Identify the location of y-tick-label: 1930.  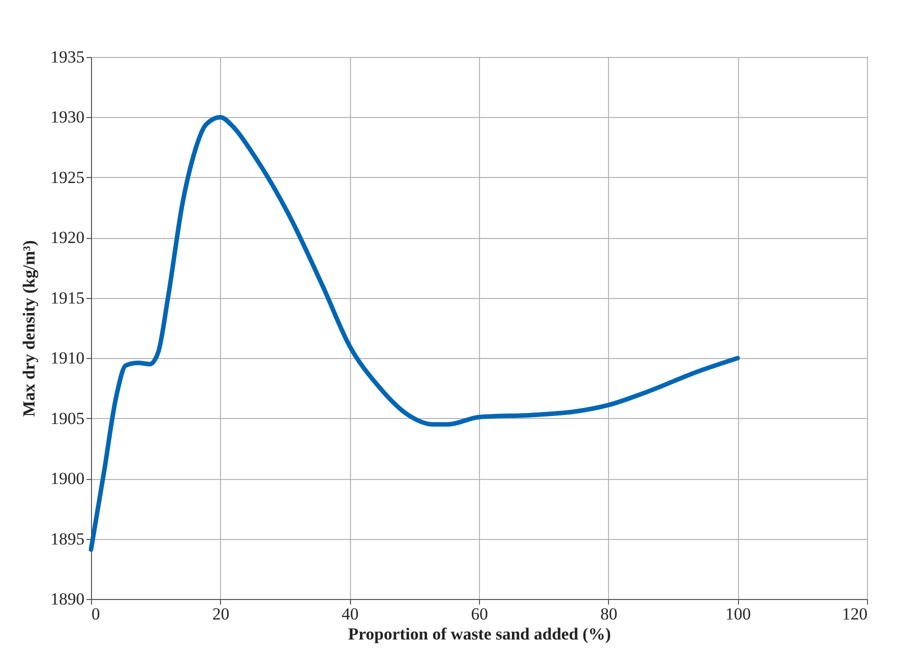
(67, 117).